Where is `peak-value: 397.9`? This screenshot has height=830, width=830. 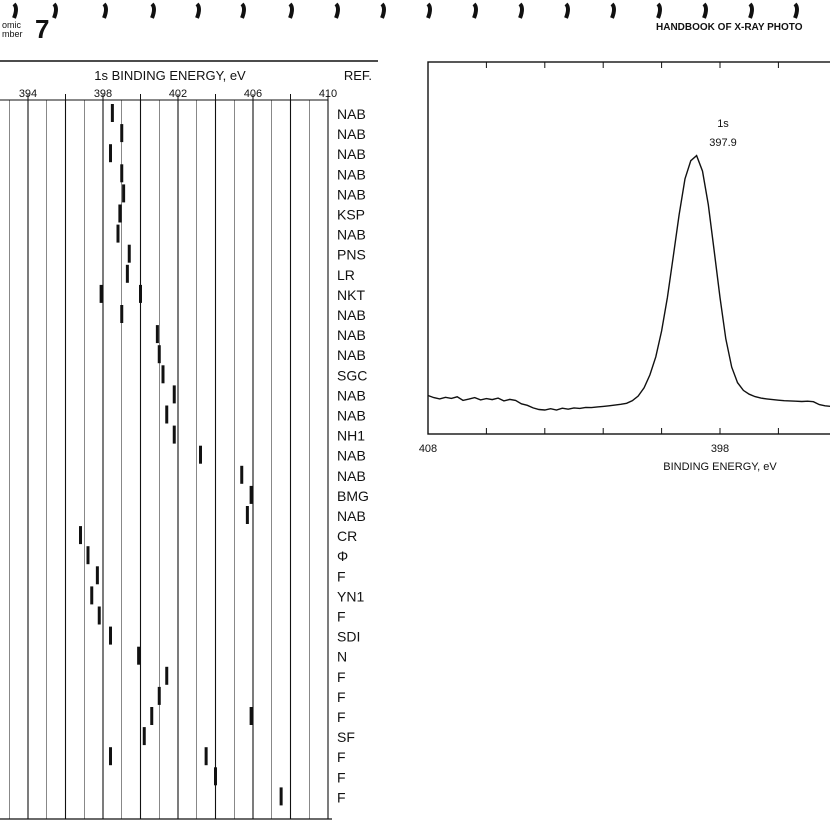
peak-value: 397.9 is located at coordinates (723, 143).